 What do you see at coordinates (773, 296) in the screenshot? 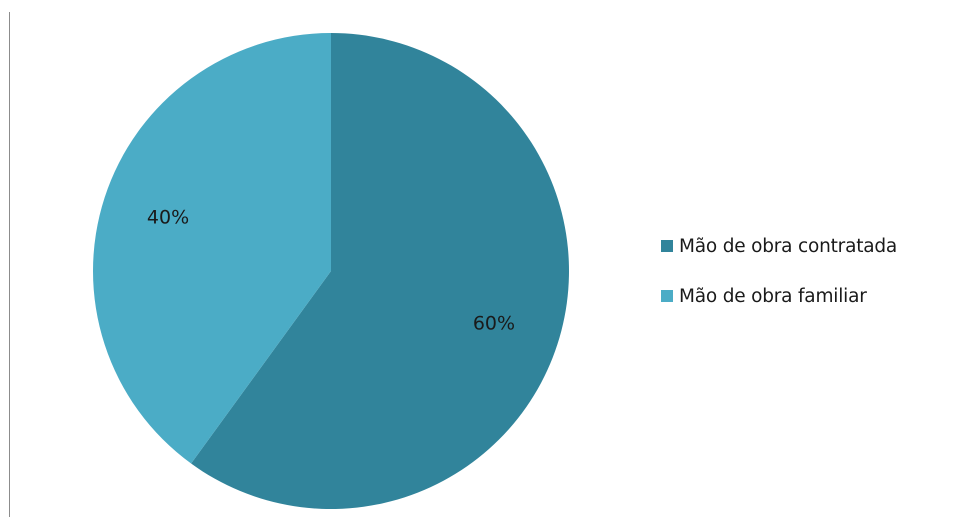
I see `legend-label-familiar: Mão de obra familiar` at bounding box center [773, 296].